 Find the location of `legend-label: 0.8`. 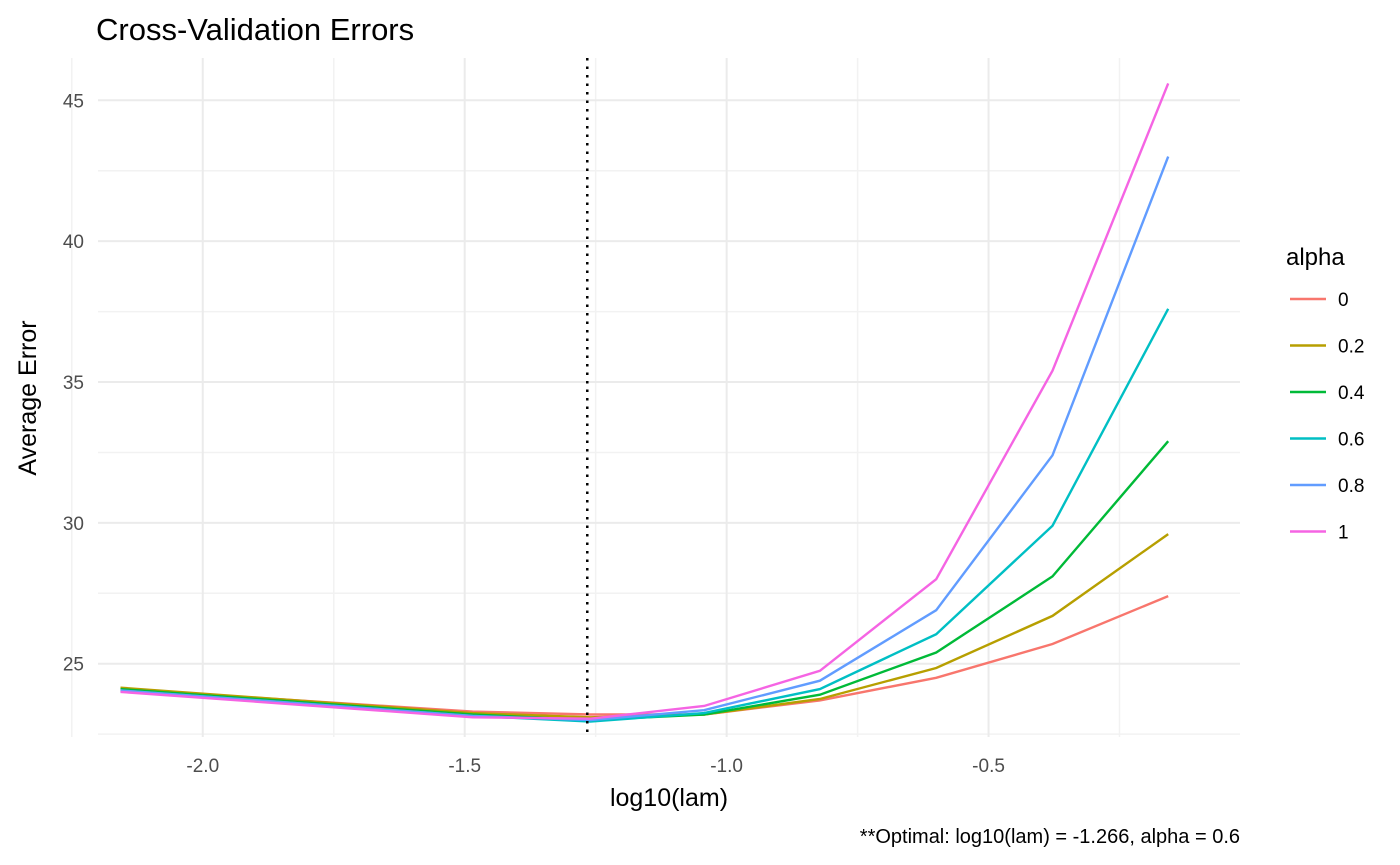

legend-label: 0.8 is located at coordinates (1351, 486).